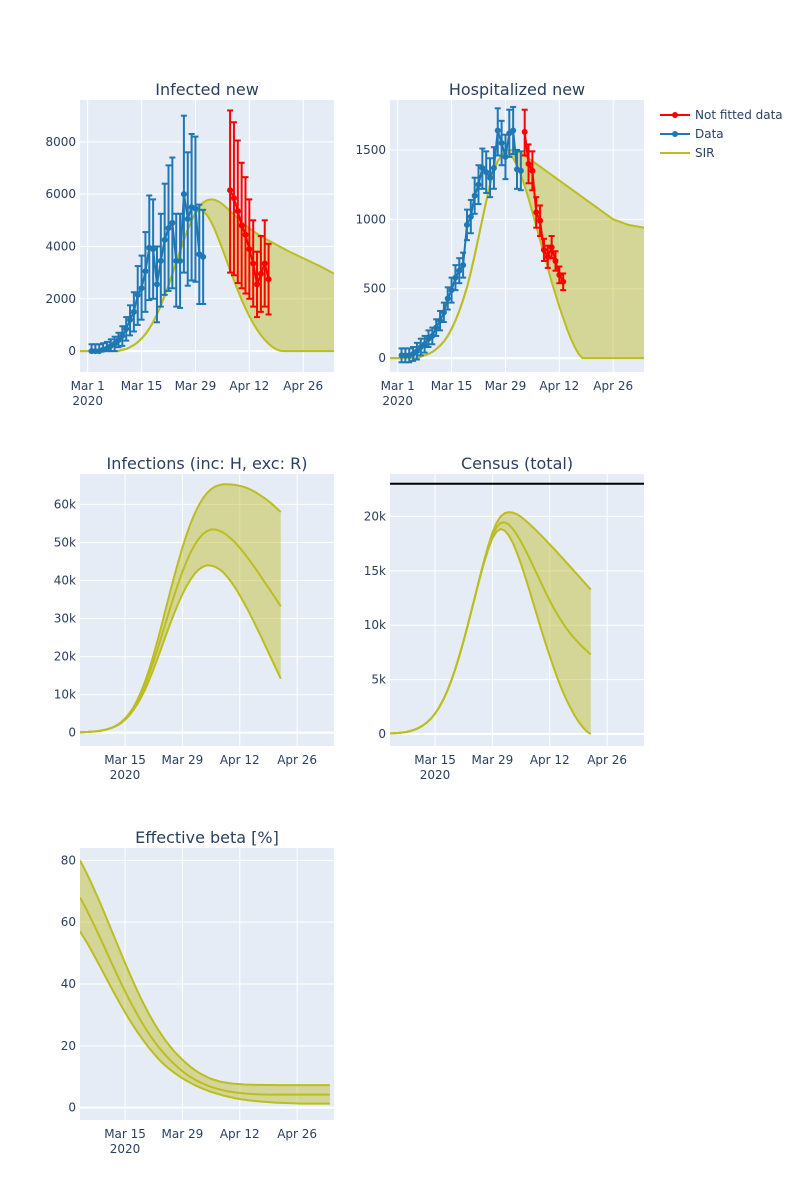  Describe the element at coordinates (544, 200) in the screenshot. I see `not-fitted-series` at that location.